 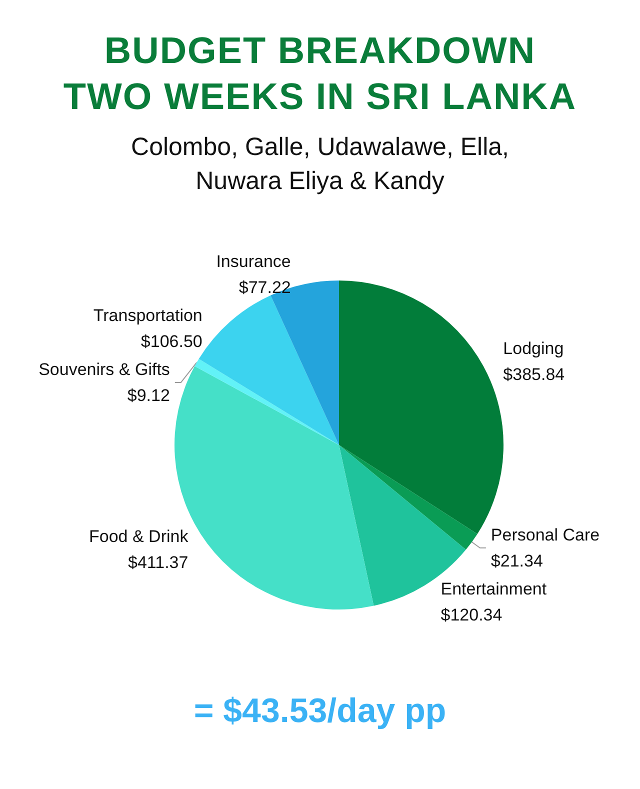 What do you see at coordinates (493, 588) in the screenshot?
I see `slice-label: Entertainment` at bounding box center [493, 588].